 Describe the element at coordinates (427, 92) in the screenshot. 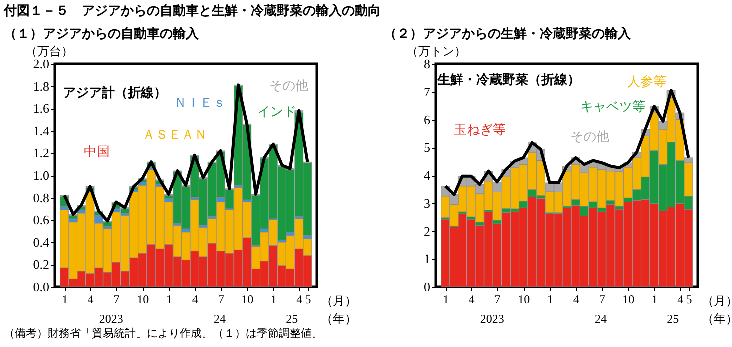

I see `y-tick-label: 7` at that location.